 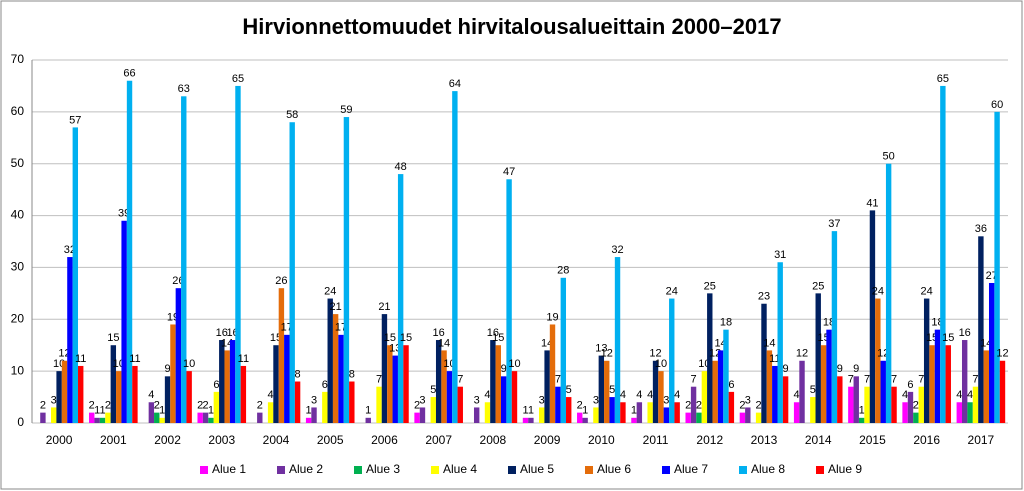 I want to click on data-label: 23, so click(x=764, y=297).